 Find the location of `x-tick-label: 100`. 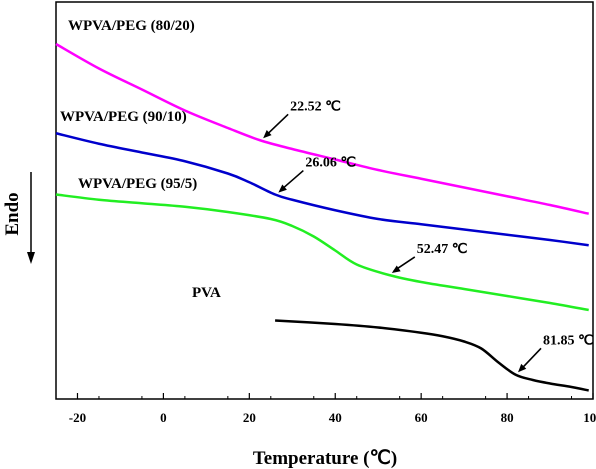

x-tick-label: 100 is located at coordinates (589, 417).